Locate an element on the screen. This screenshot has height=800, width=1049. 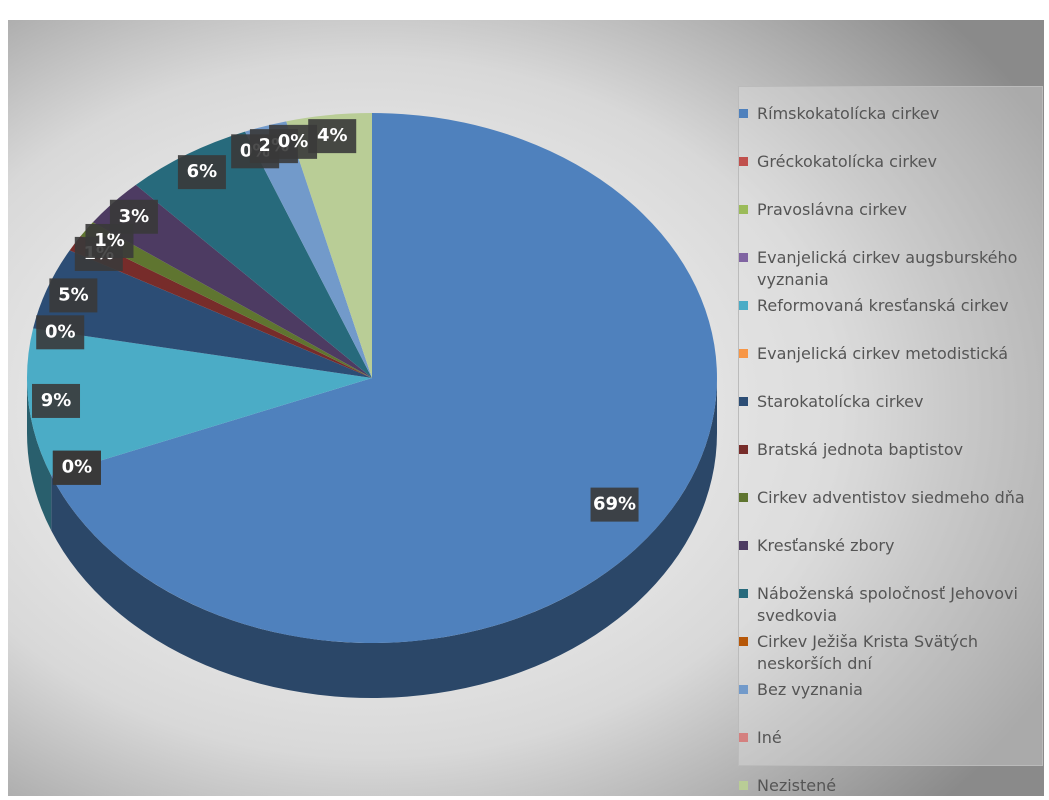
data-label: 9% is located at coordinates (56, 400).